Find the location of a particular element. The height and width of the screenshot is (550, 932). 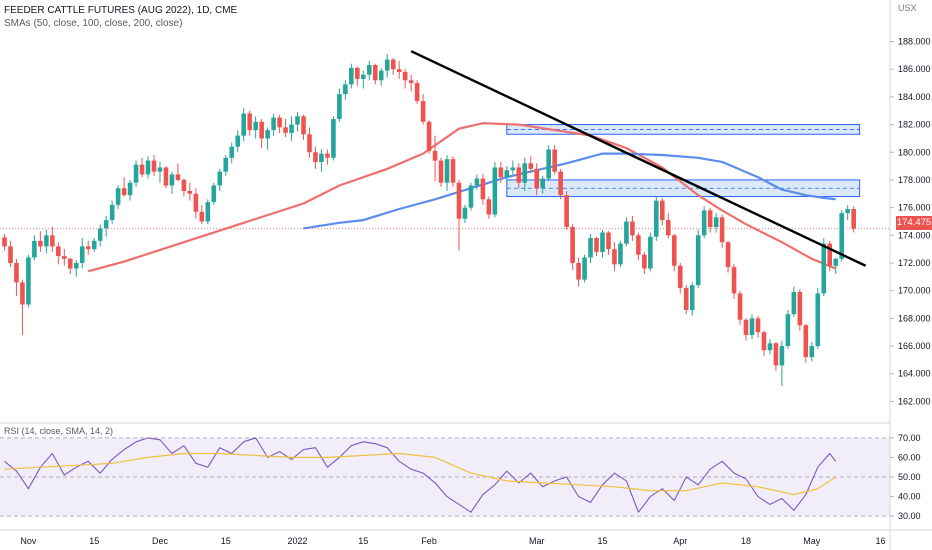

time-tick-label: 18 is located at coordinates (746, 541).